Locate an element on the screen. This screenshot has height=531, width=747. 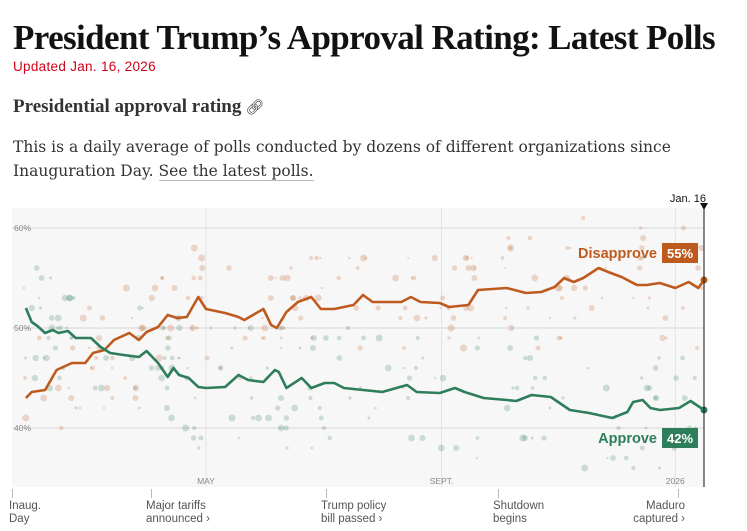
event-tariffs: Major tariffs announced › is located at coordinates (178, 507).